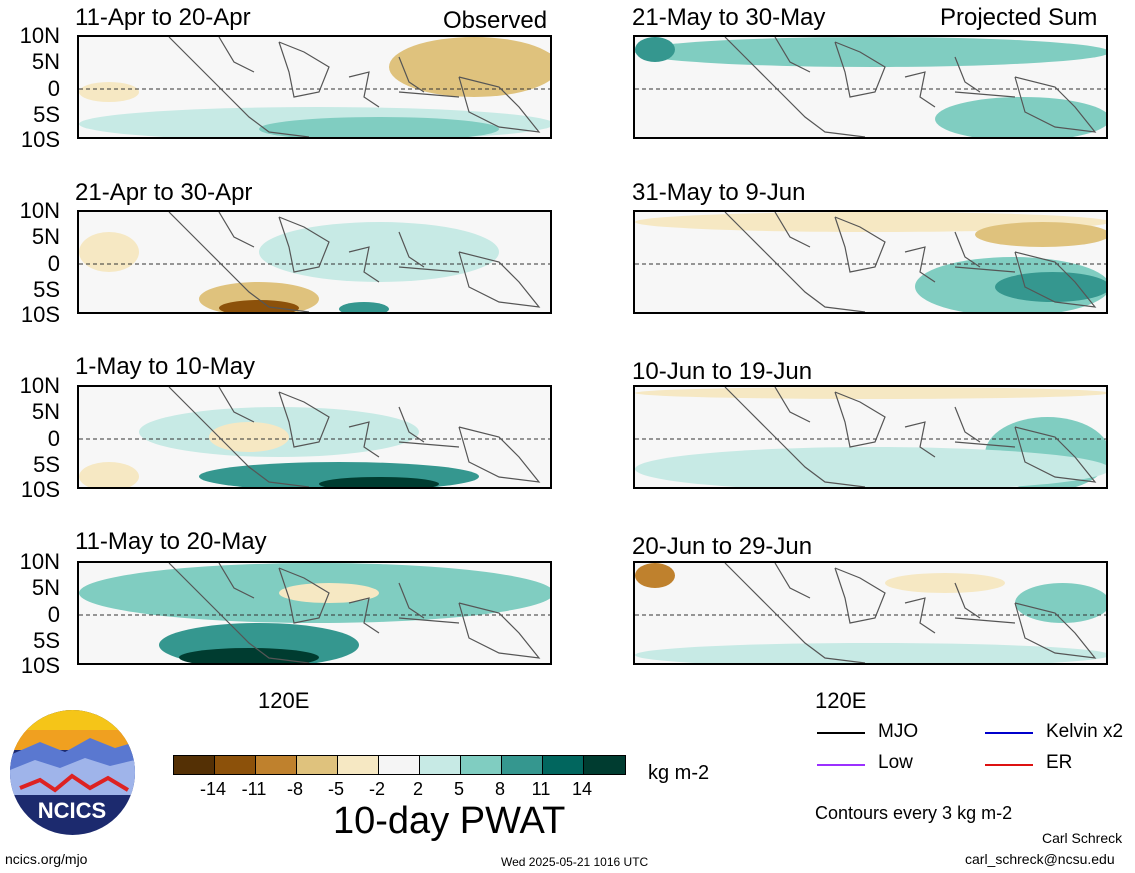 The height and width of the screenshot is (873, 1135). I want to click on colorbar-tick: -14, so click(212, 789).